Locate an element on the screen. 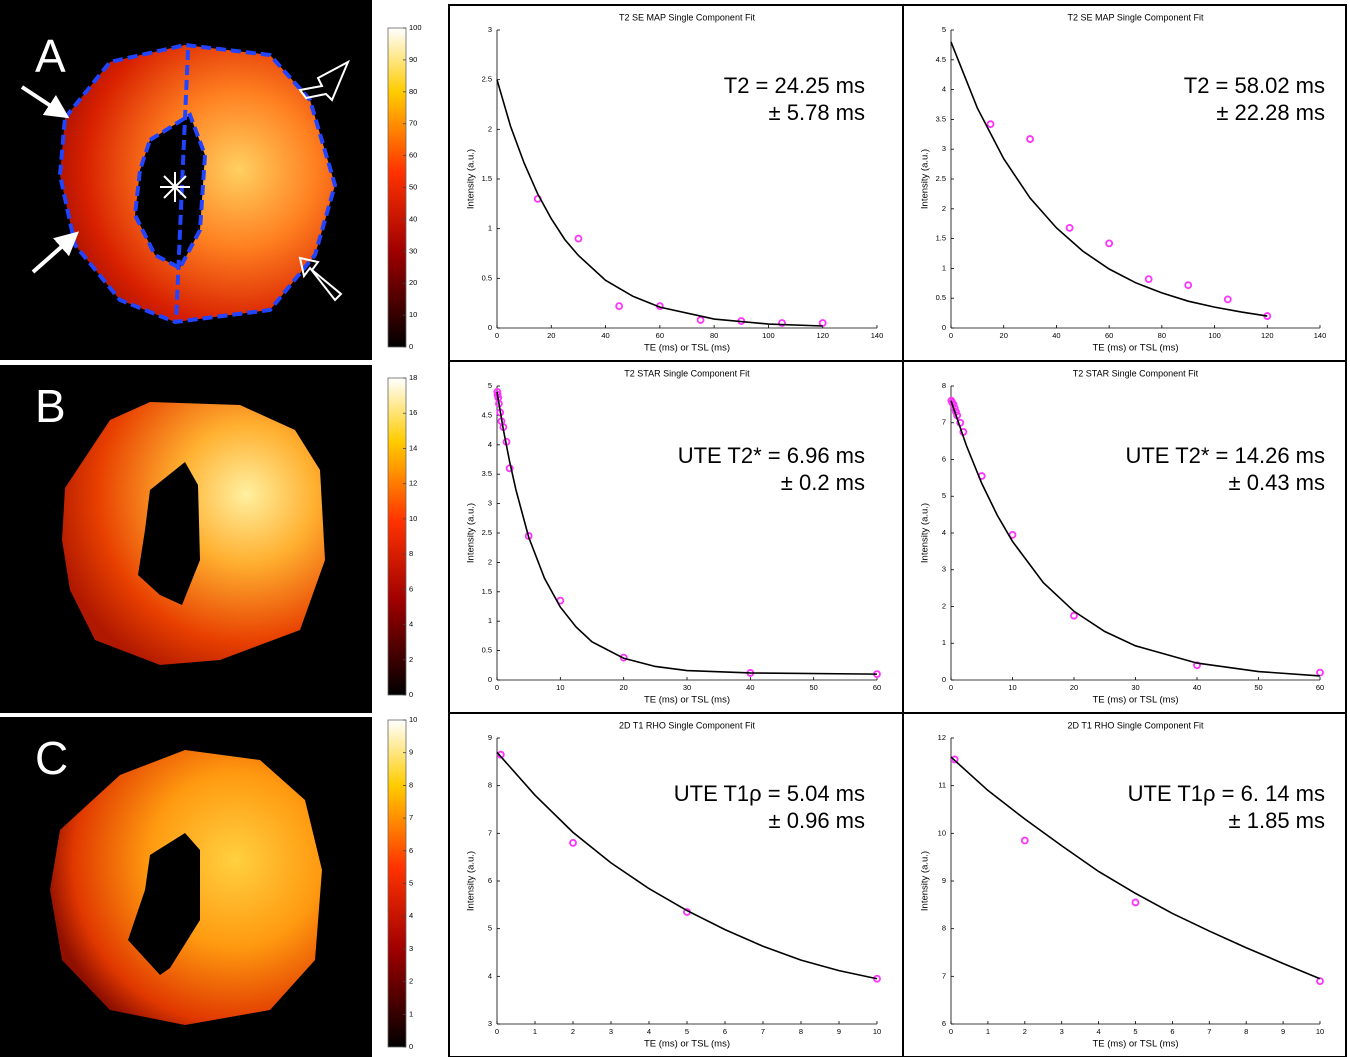 The image size is (1350, 1057). annotation: ± 0.2 ms is located at coordinates (823, 482).